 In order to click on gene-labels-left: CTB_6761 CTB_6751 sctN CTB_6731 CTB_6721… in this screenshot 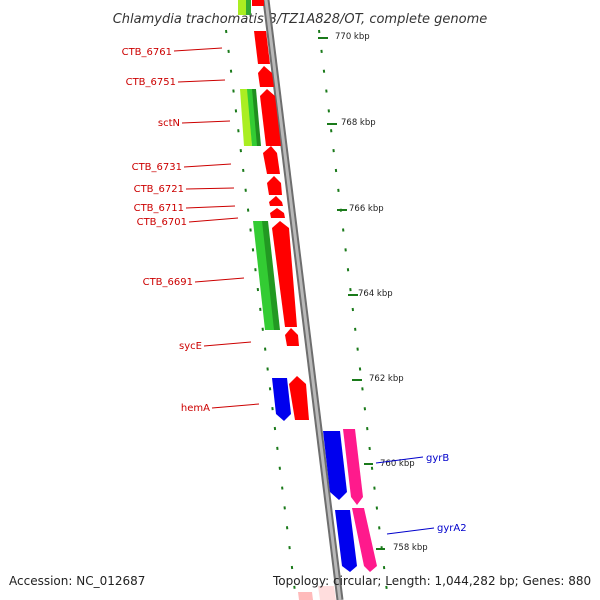, I will do `click(191, 230)`.